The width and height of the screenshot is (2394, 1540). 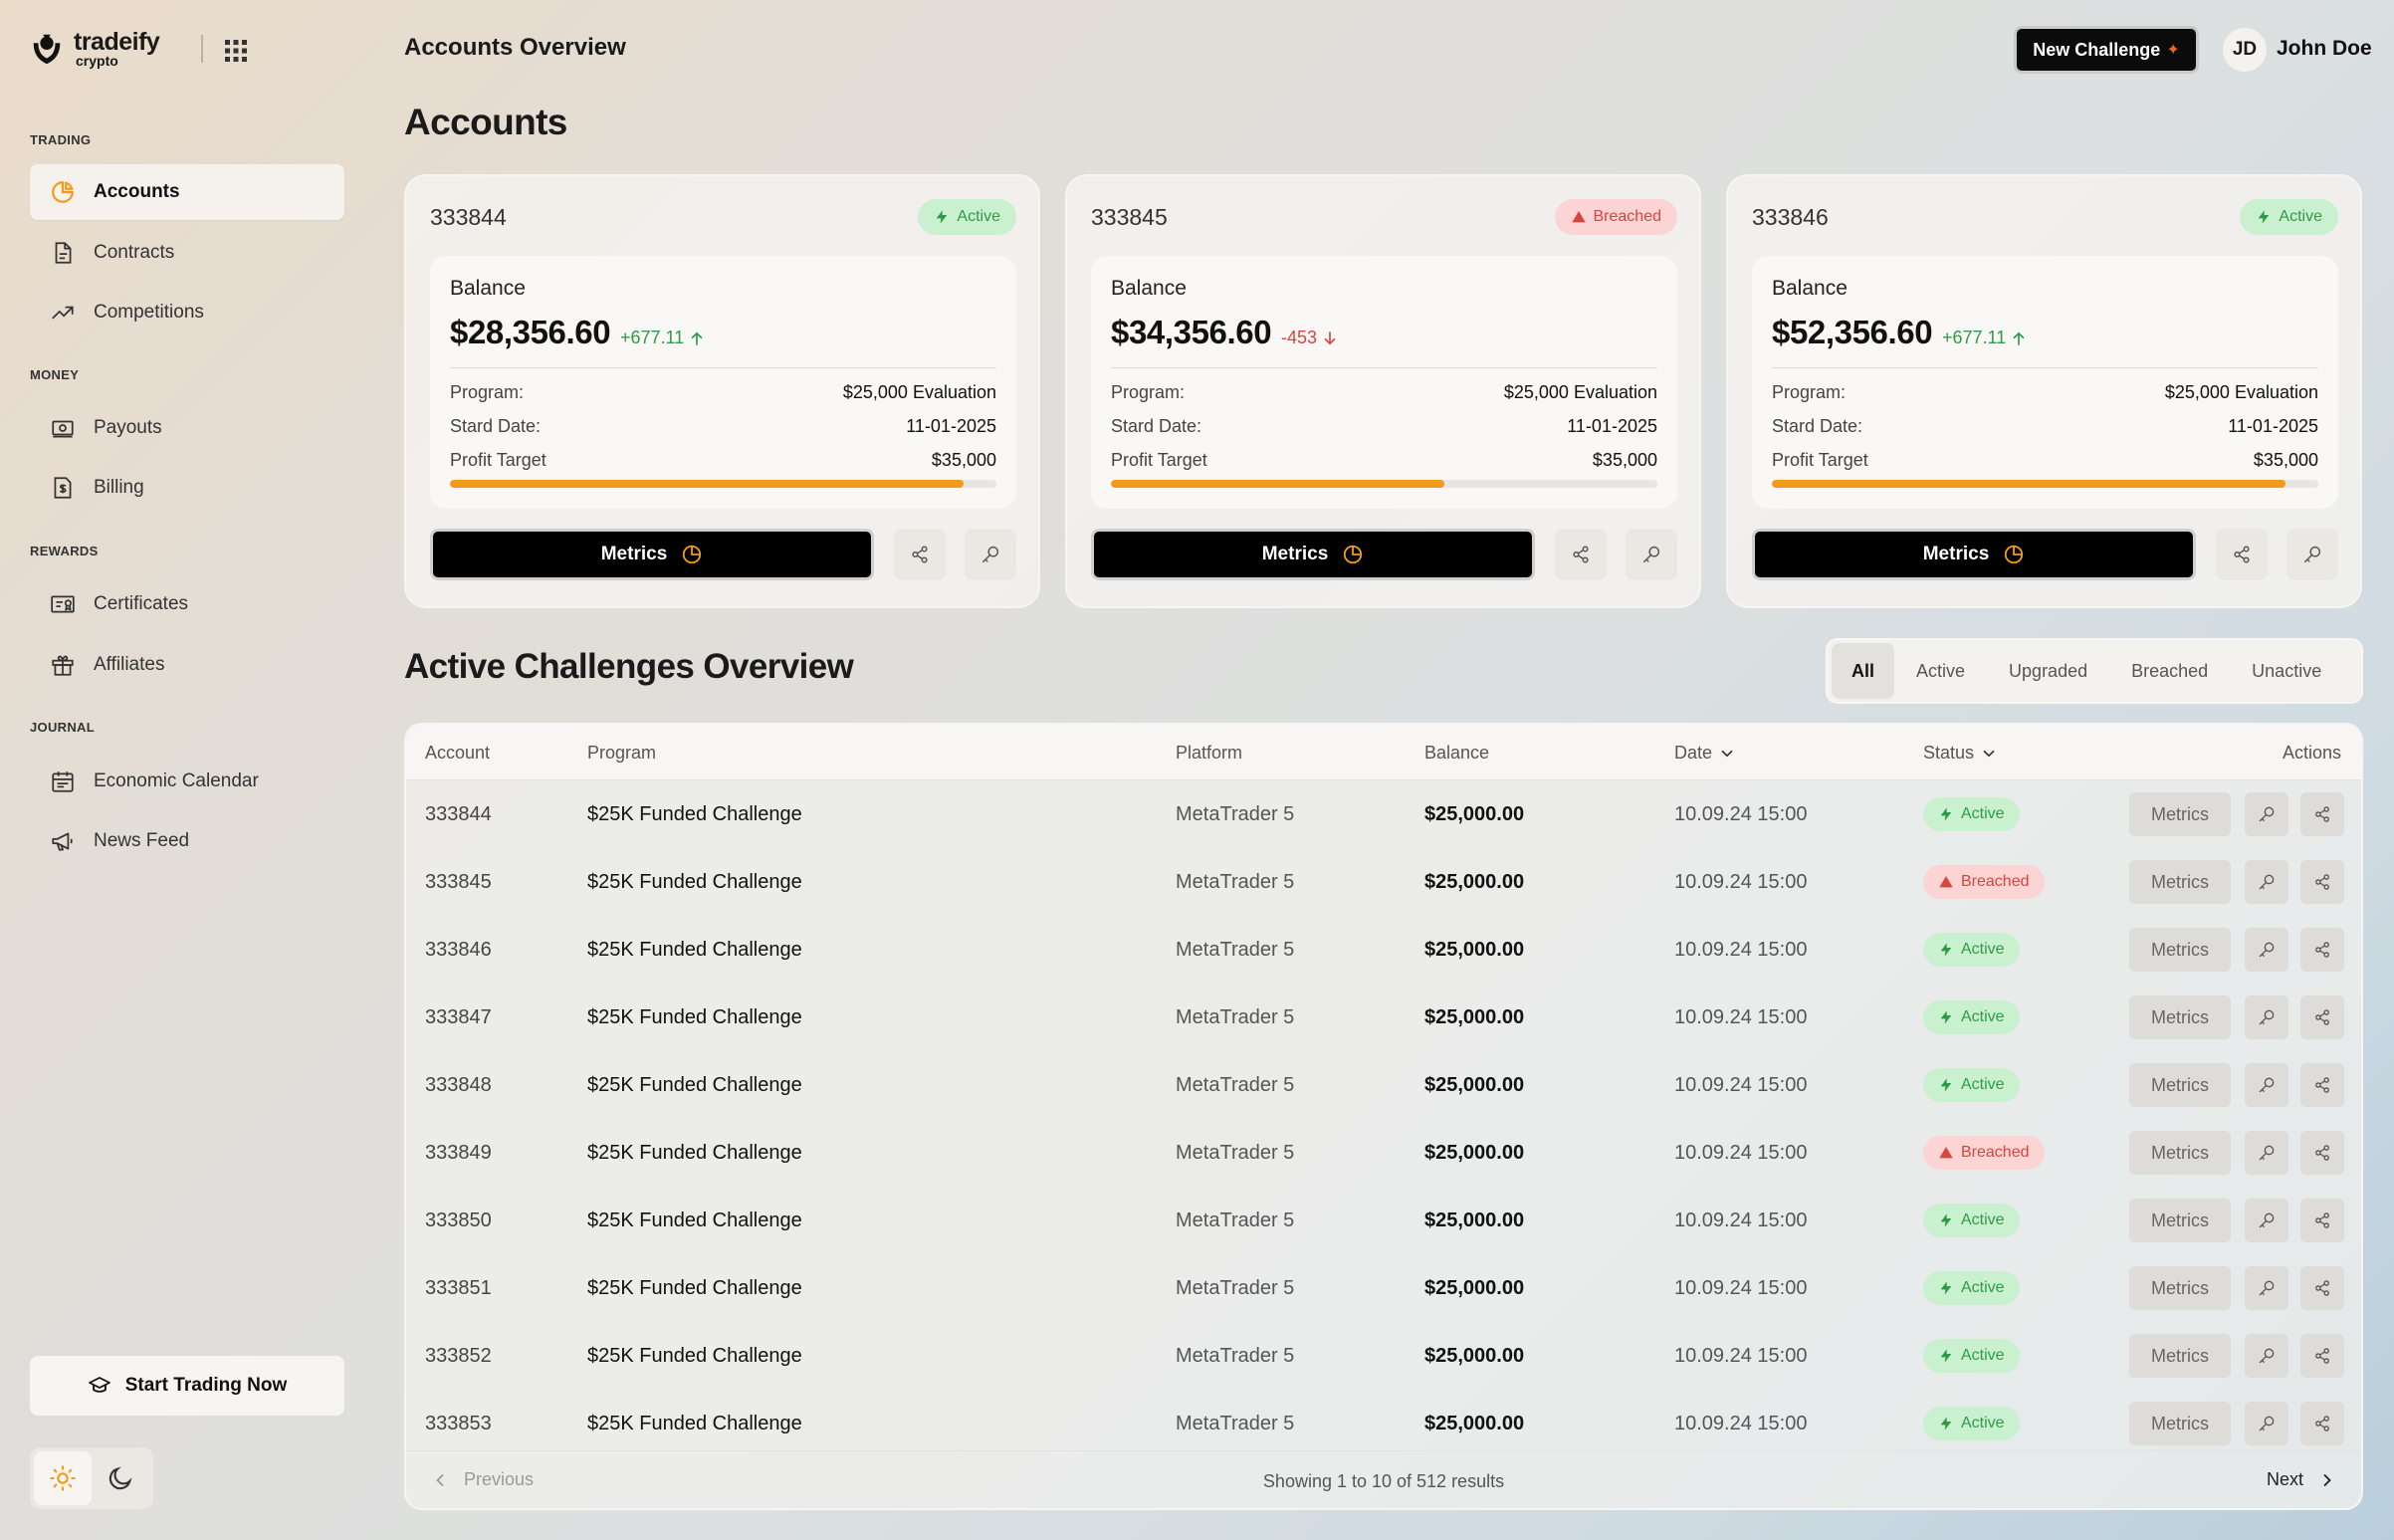 I want to click on metrics-label: Metrics, so click(x=1295, y=554).